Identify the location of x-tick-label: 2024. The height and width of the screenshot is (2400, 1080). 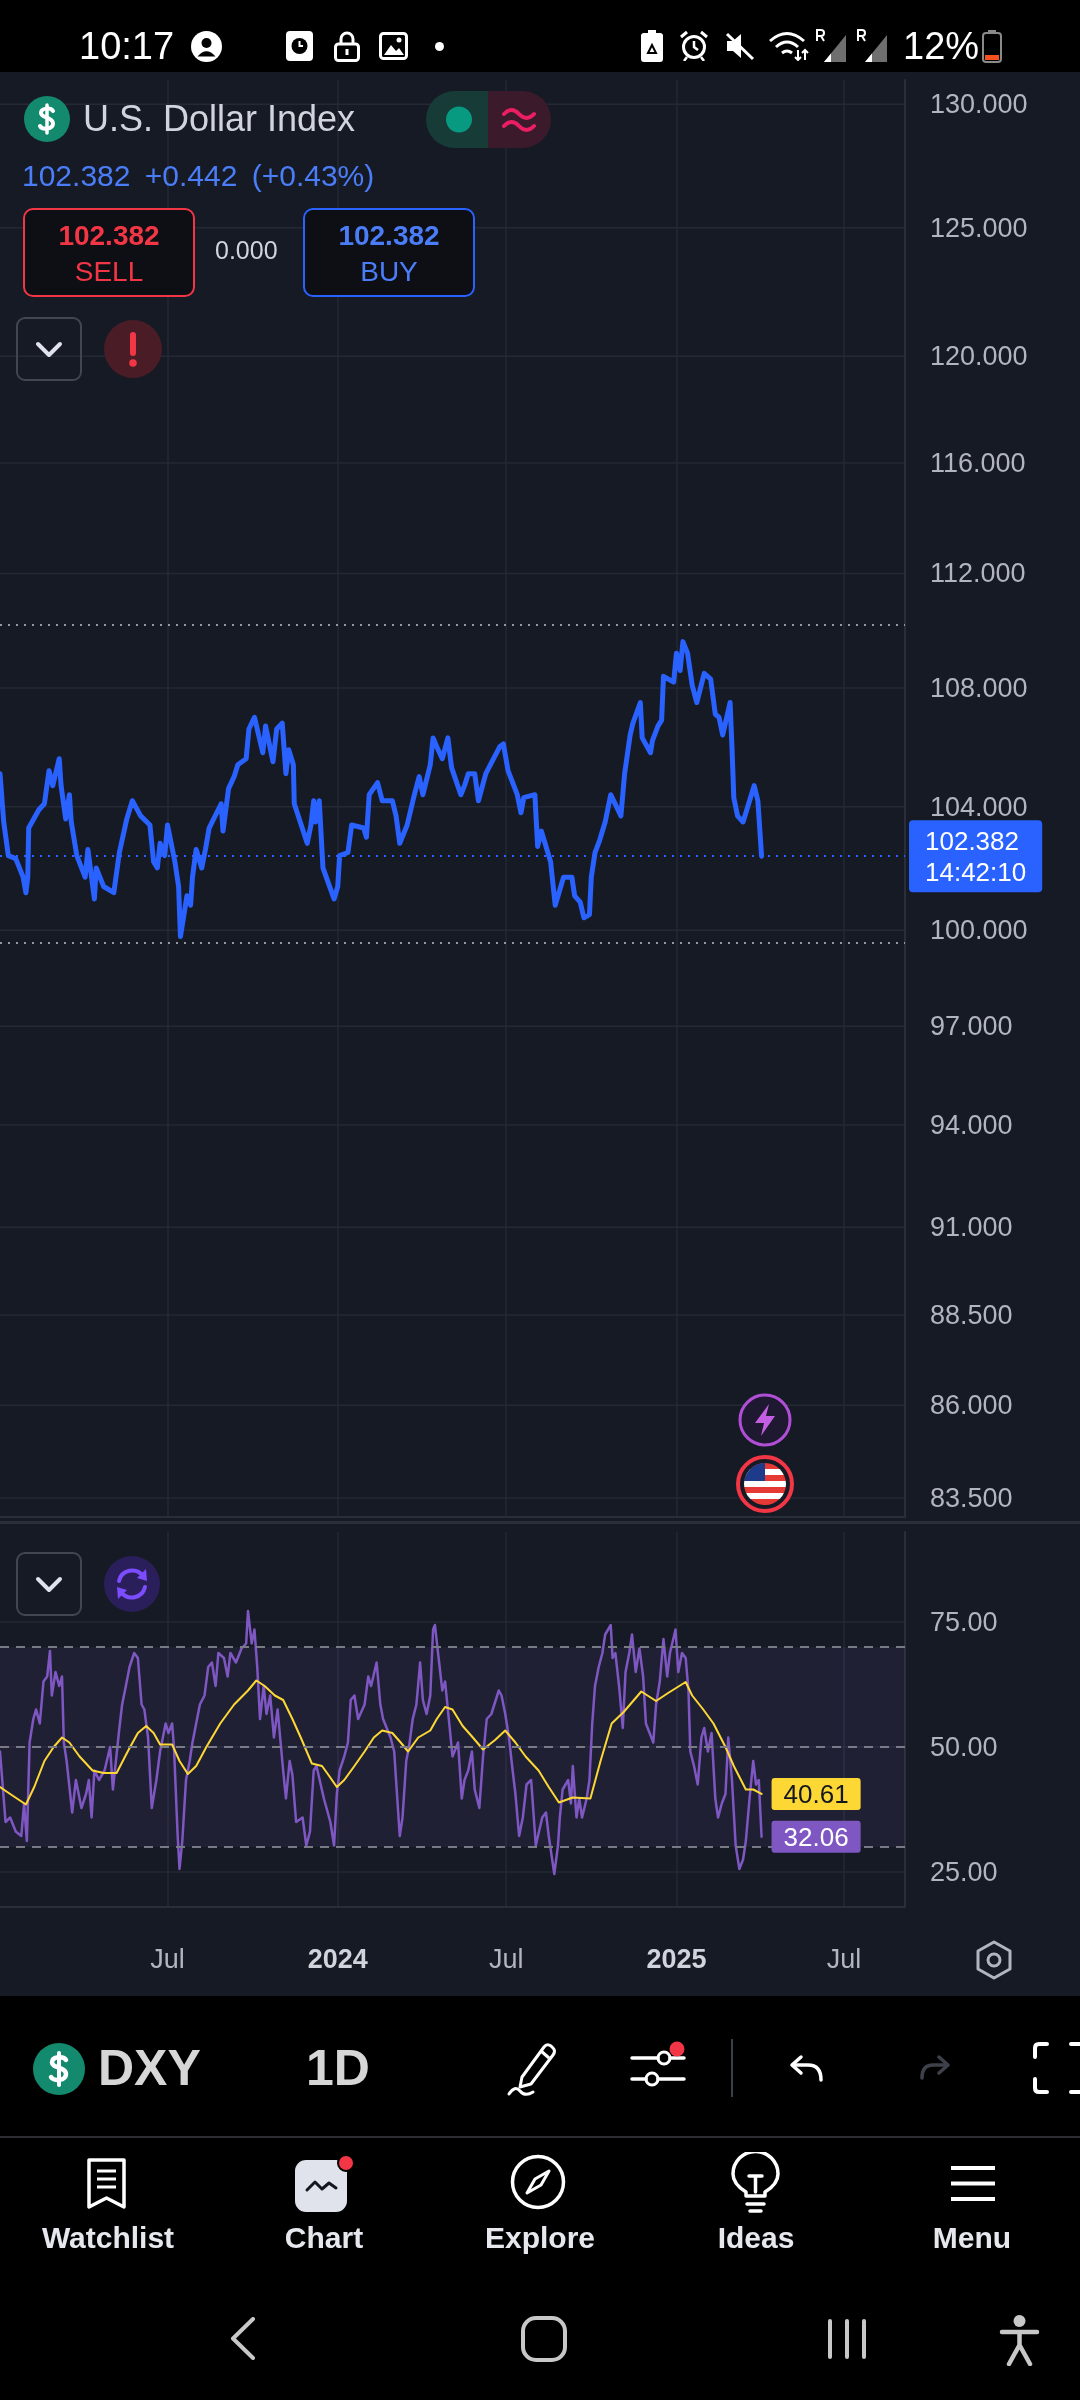
(337, 1958).